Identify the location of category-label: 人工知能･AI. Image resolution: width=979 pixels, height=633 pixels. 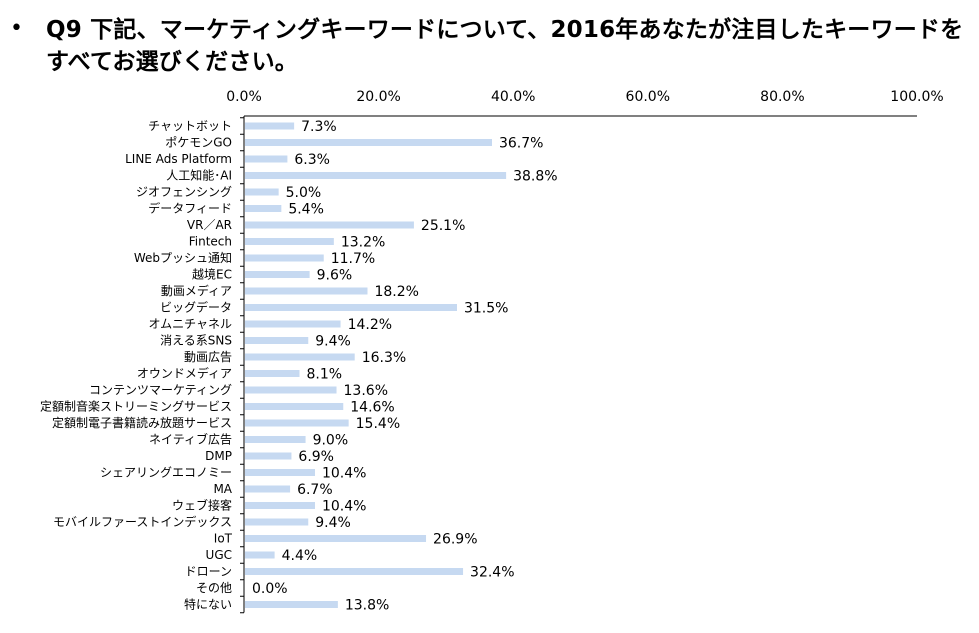
(199, 176).